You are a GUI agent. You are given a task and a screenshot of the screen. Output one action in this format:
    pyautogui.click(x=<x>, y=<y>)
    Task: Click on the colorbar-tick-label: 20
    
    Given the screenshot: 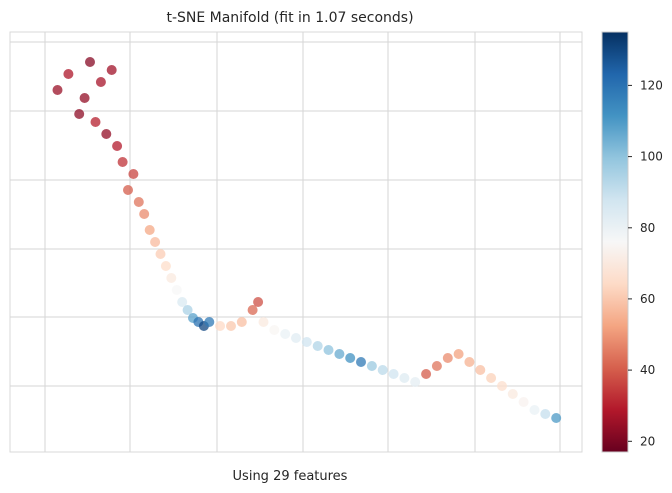 What is the action you would take?
    pyautogui.click(x=647, y=441)
    